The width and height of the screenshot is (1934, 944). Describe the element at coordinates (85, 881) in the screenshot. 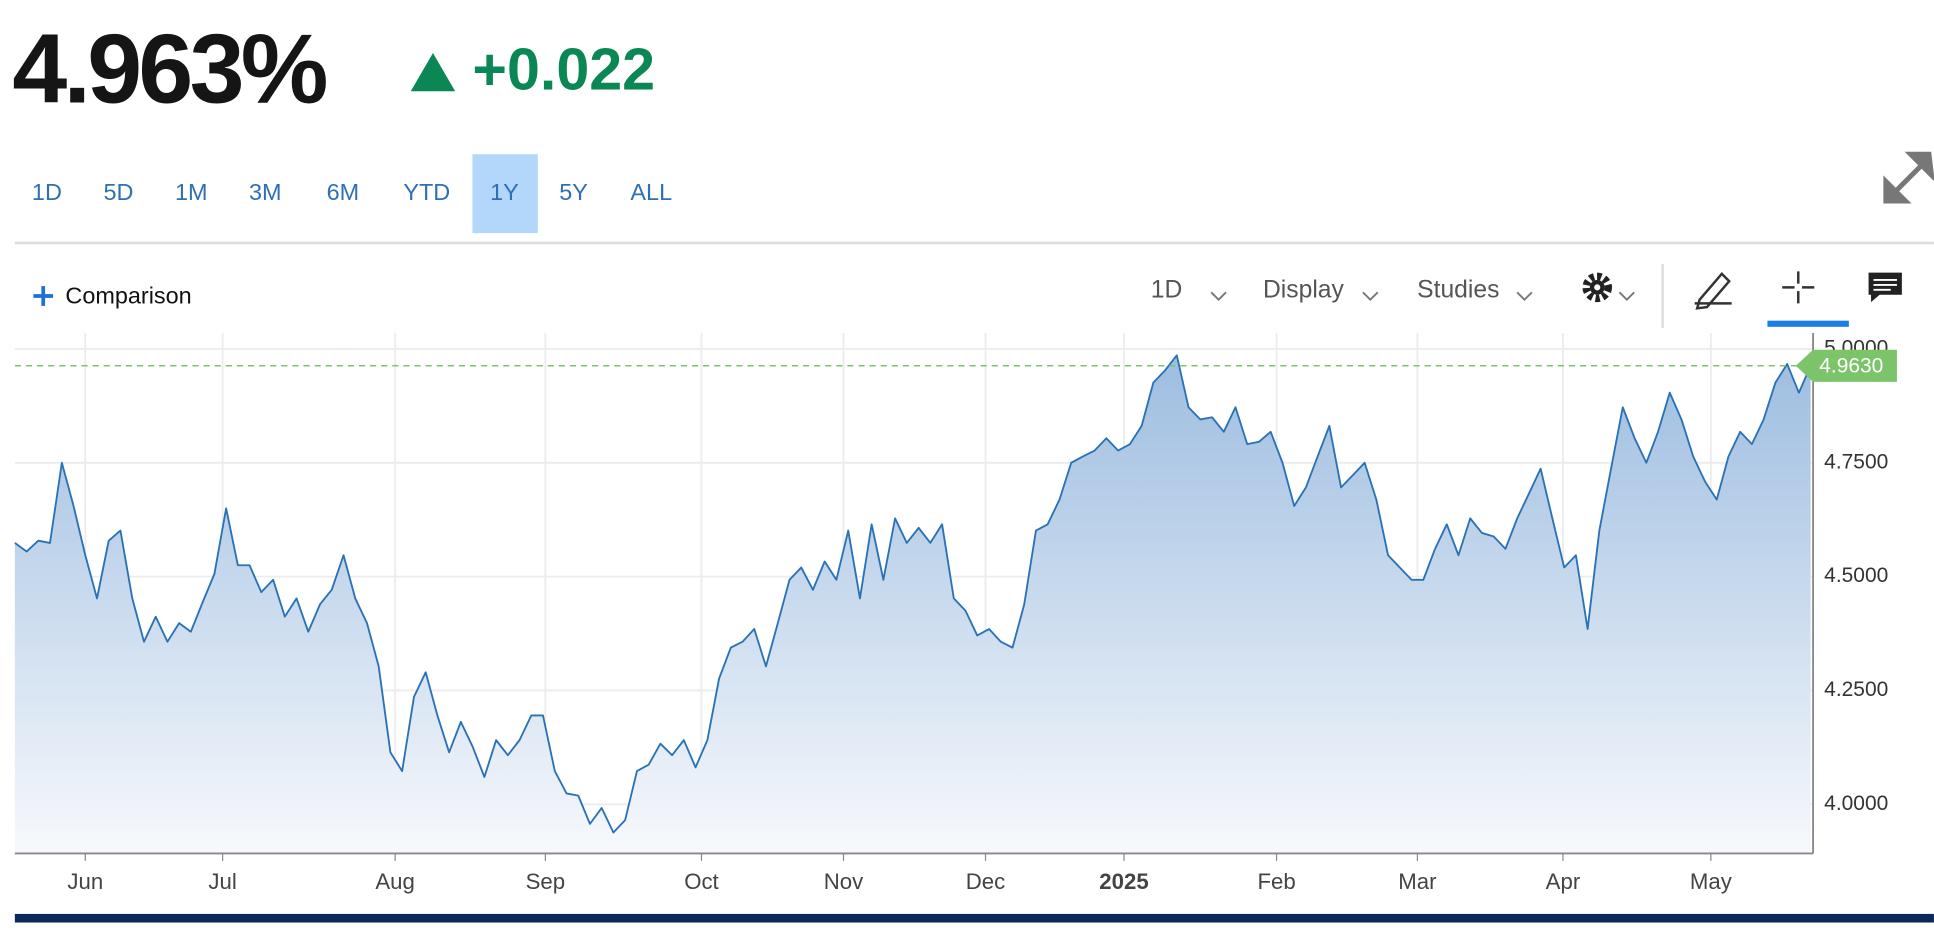

I see `x-tick-label: Jun` at that location.